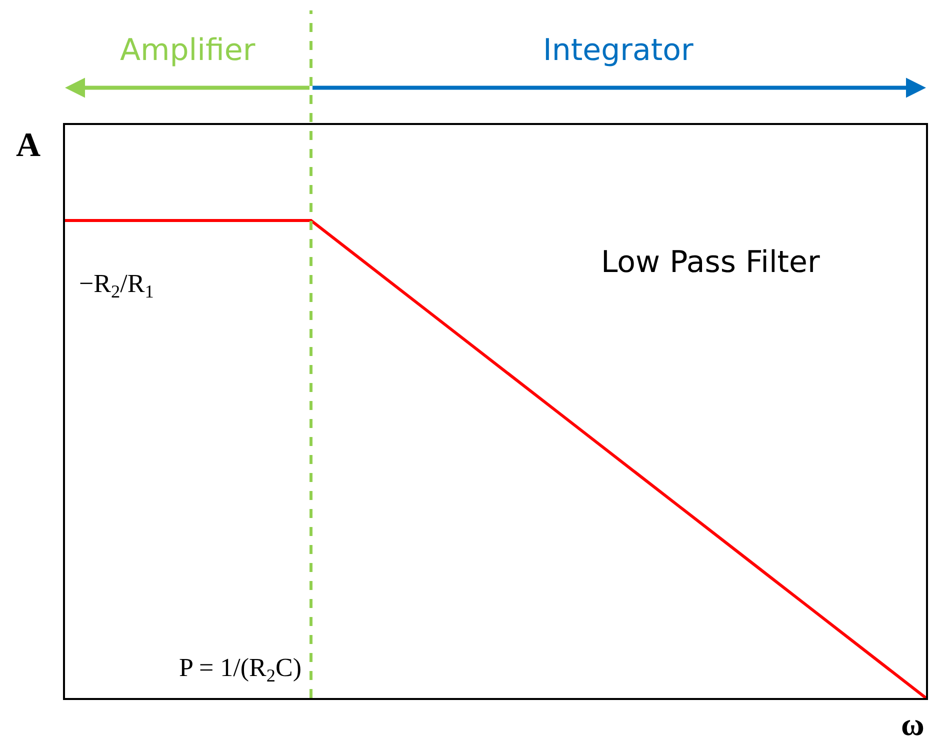 The width and height of the screenshot is (930, 741). Describe the element at coordinates (240, 669) in the screenshot. I see `annotation: P = 1/(R$_{2}$C)` at that location.